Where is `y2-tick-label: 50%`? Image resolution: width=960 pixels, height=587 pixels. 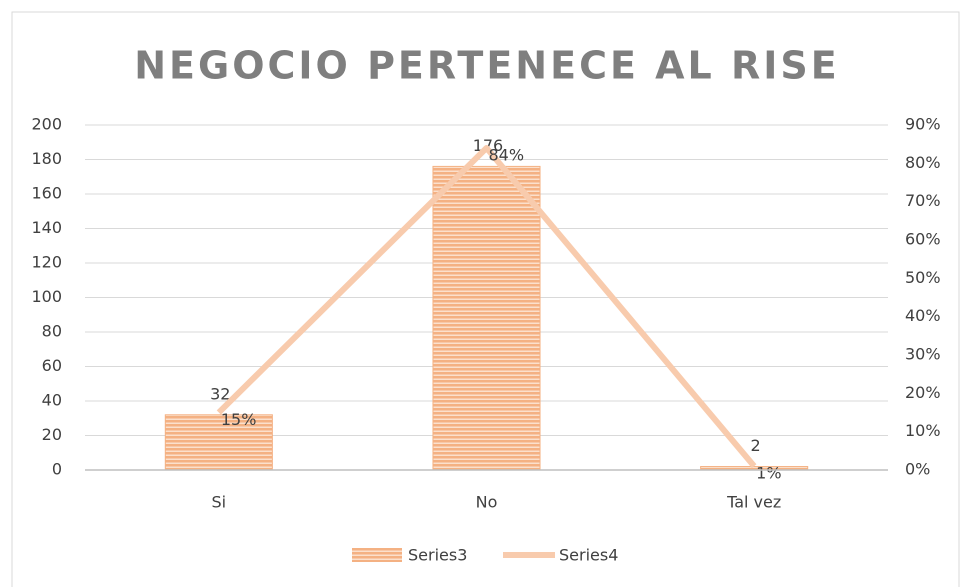 y2-tick-label: 50% is located at coordinates (923, 277).